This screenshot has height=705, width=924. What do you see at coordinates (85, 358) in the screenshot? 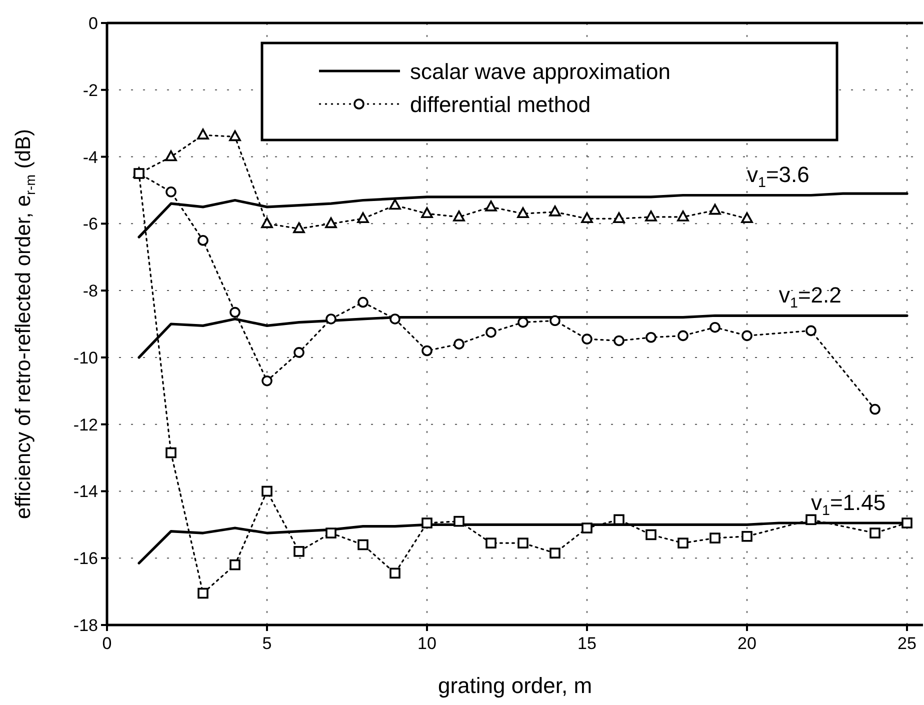
I see `y-tick-label: -10` at bounding box center [85, 358].